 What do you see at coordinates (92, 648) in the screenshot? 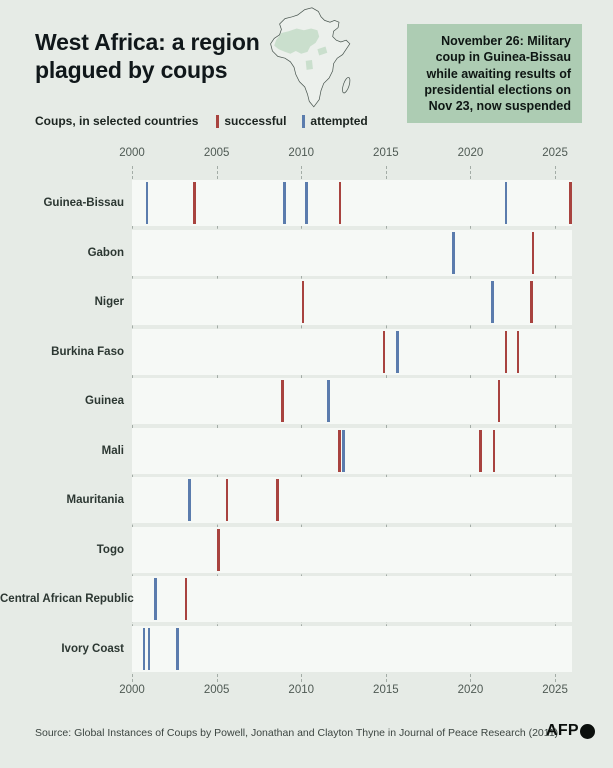
I see `country-label: Ivory Coast` at bounding box center [92, 648].